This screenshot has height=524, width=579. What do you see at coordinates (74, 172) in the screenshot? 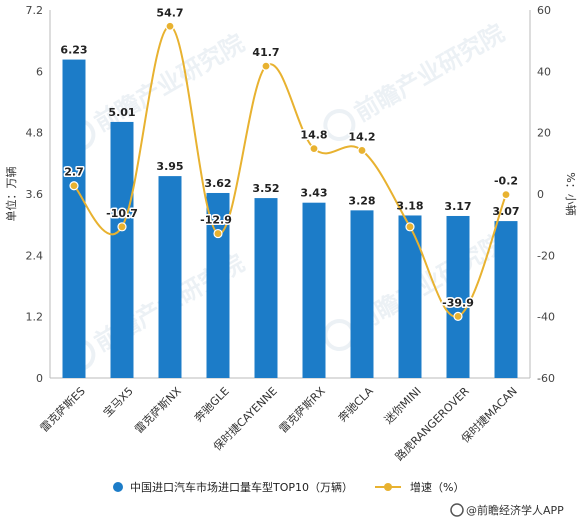
I see `line-value-label: 2.7` at bounding box center [74, 172].